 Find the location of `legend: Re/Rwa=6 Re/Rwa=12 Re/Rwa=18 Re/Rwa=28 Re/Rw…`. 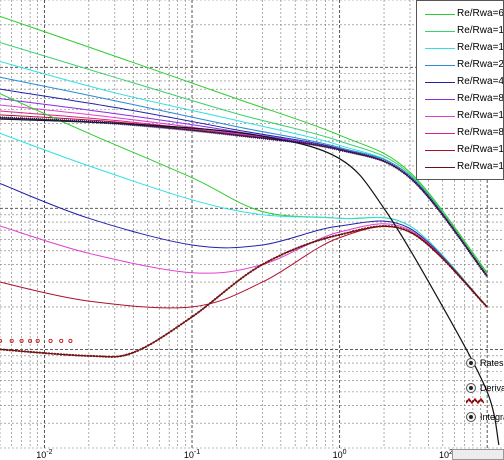

legend: Re/Rwa=6 Re/Rwa=12 Re/Rwa=18 Re/Rwa=28 Re/Rw… is located at coordinates (460, 90).